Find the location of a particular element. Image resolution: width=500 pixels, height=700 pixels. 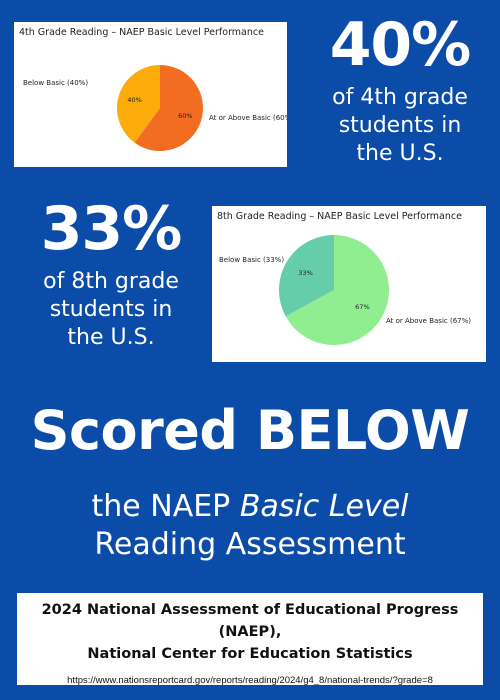

stat-4th-percent: 40% is located at coordinates (400, 45).